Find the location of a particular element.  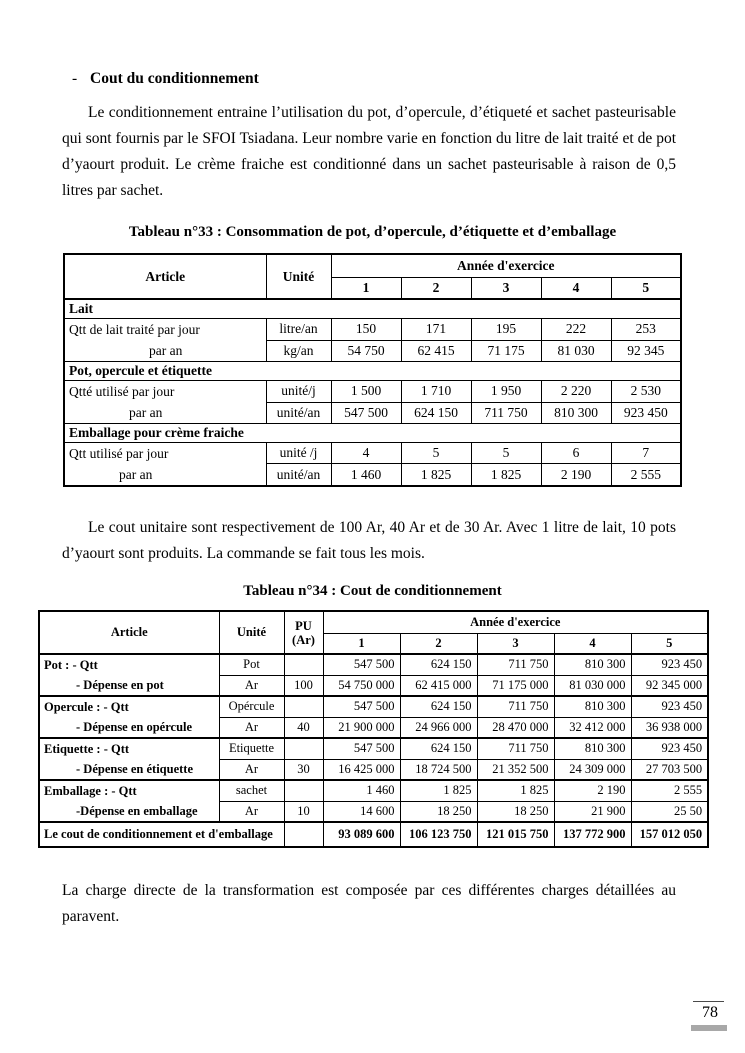

footer-gray-bar is located at coordinates (709, 1028).